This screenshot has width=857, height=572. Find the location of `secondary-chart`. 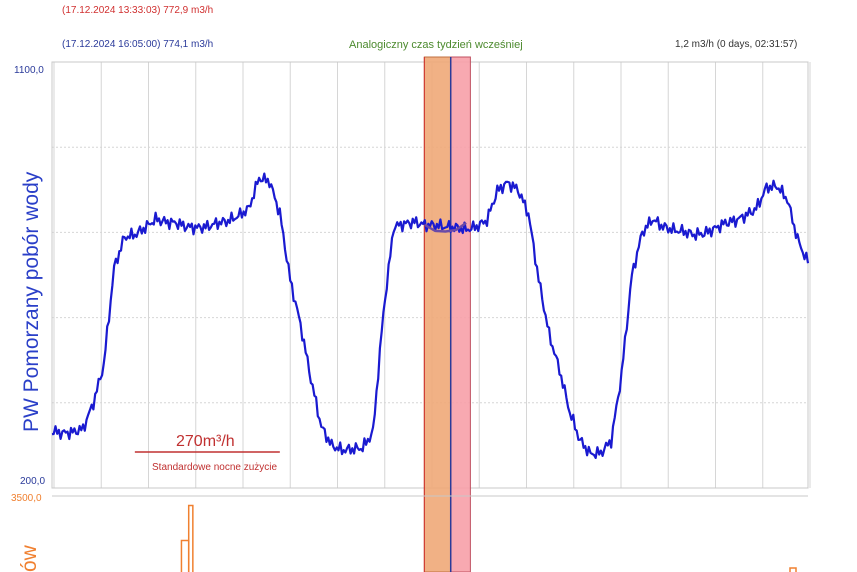

secondary-chart is located at coordinates (430, 533).